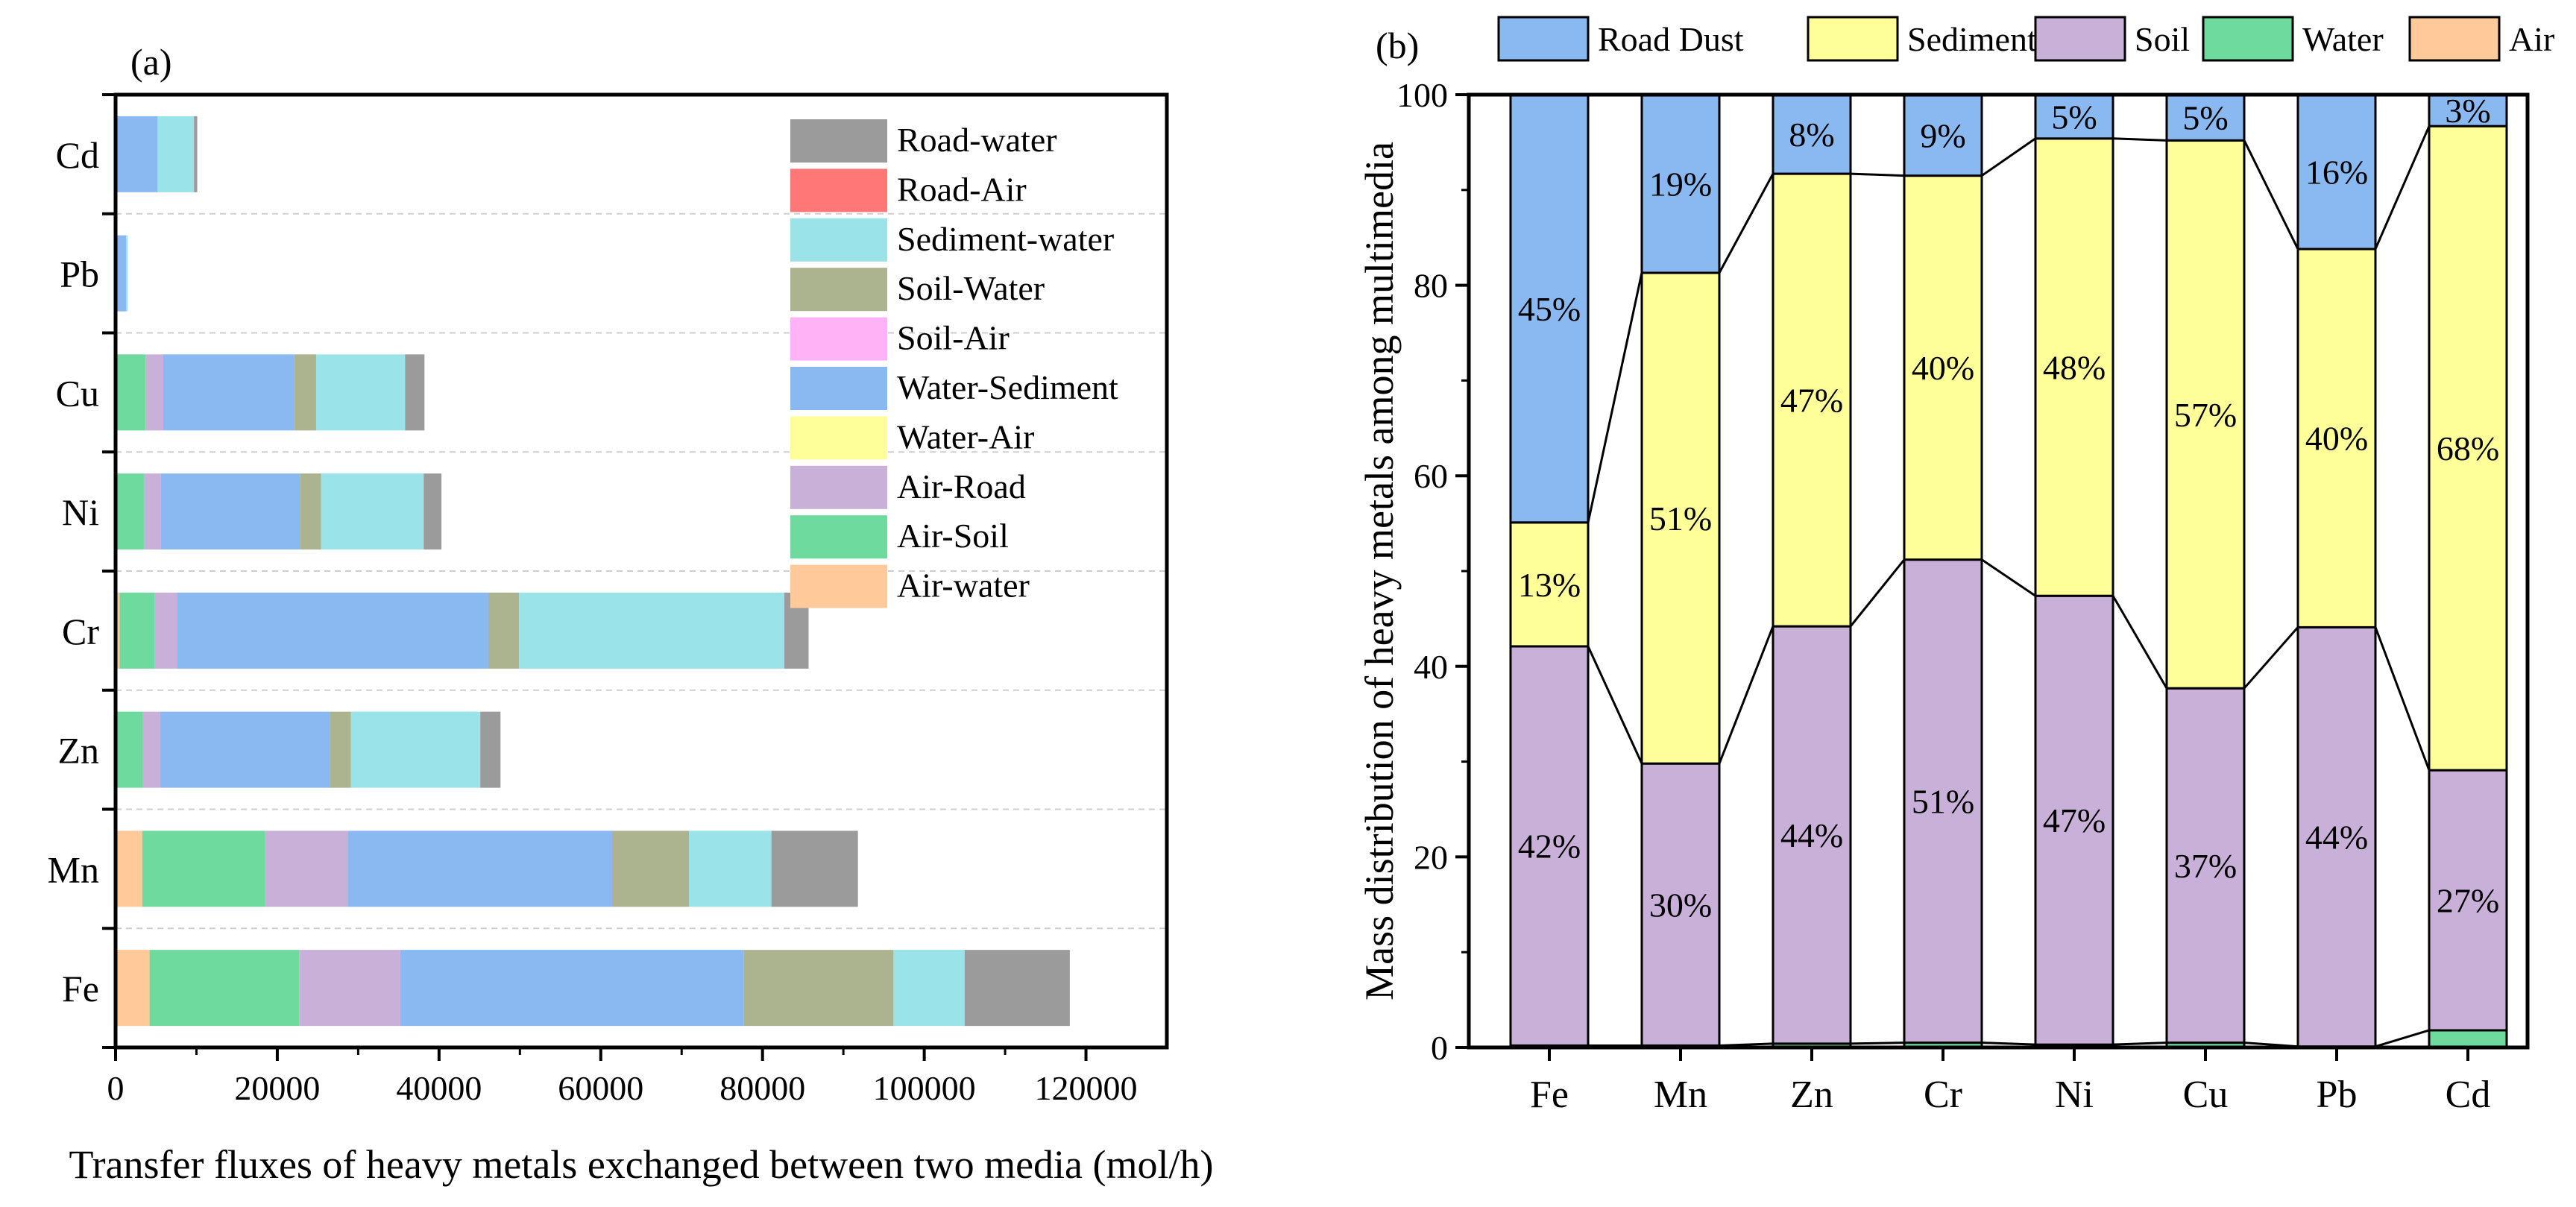 This screenshot has width=2576, height=1207. I want to click on stack-cd-water, so click(2468, 1039).